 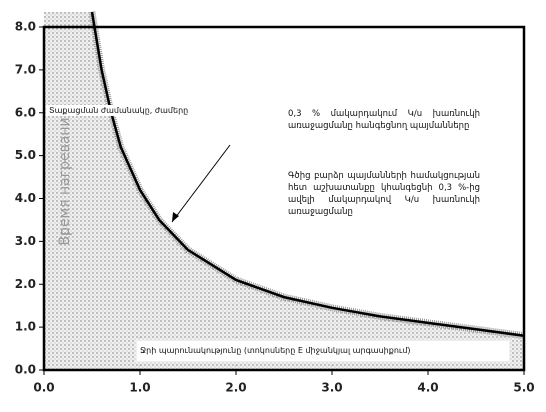 What do you see at coordinates (139, 388) in the screenshot?
I see `x-tick-label: 1.0` at bounding box center [139, 388].